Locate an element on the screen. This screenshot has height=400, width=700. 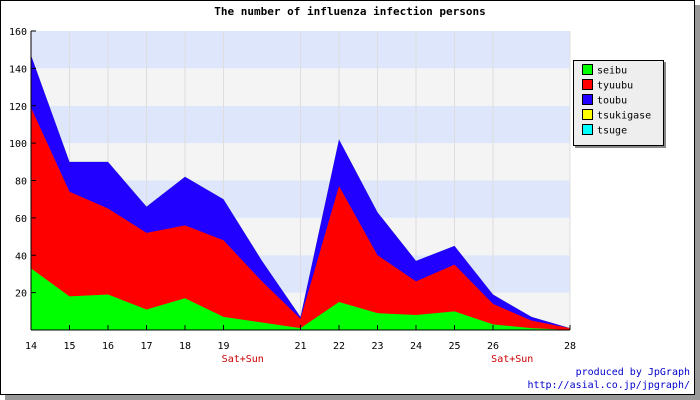
x-tick-label: 19 is located at coordinates (223, 346).